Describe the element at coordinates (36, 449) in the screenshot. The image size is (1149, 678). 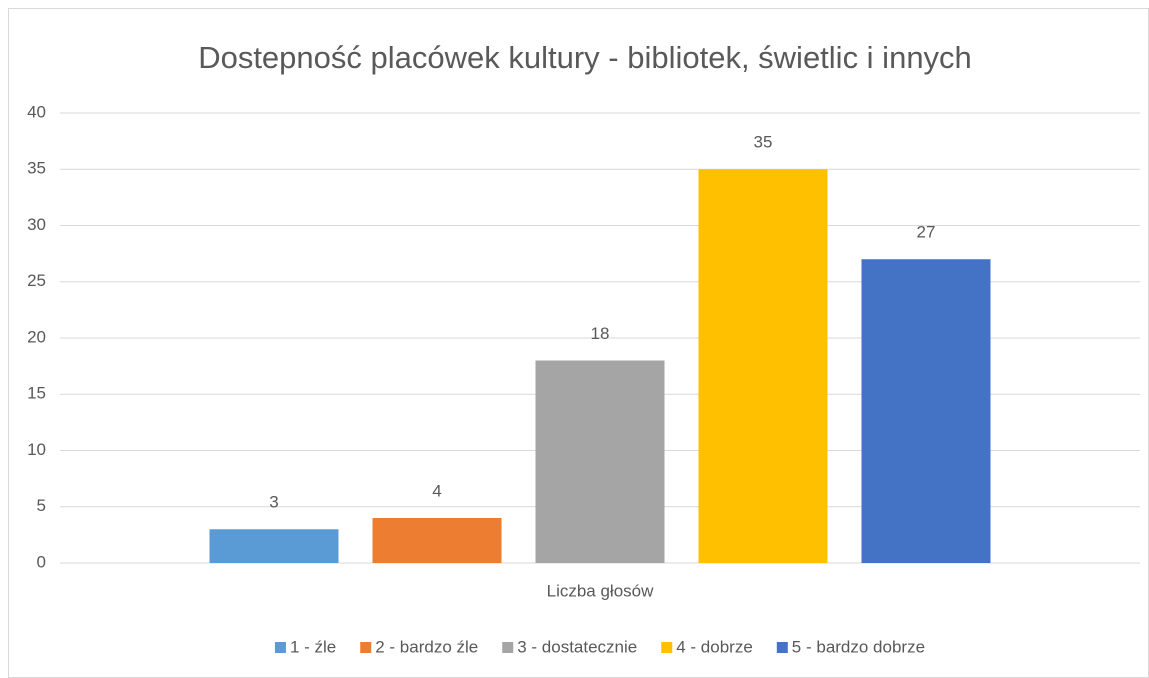
I see `y-tick-label: 10` at that location.